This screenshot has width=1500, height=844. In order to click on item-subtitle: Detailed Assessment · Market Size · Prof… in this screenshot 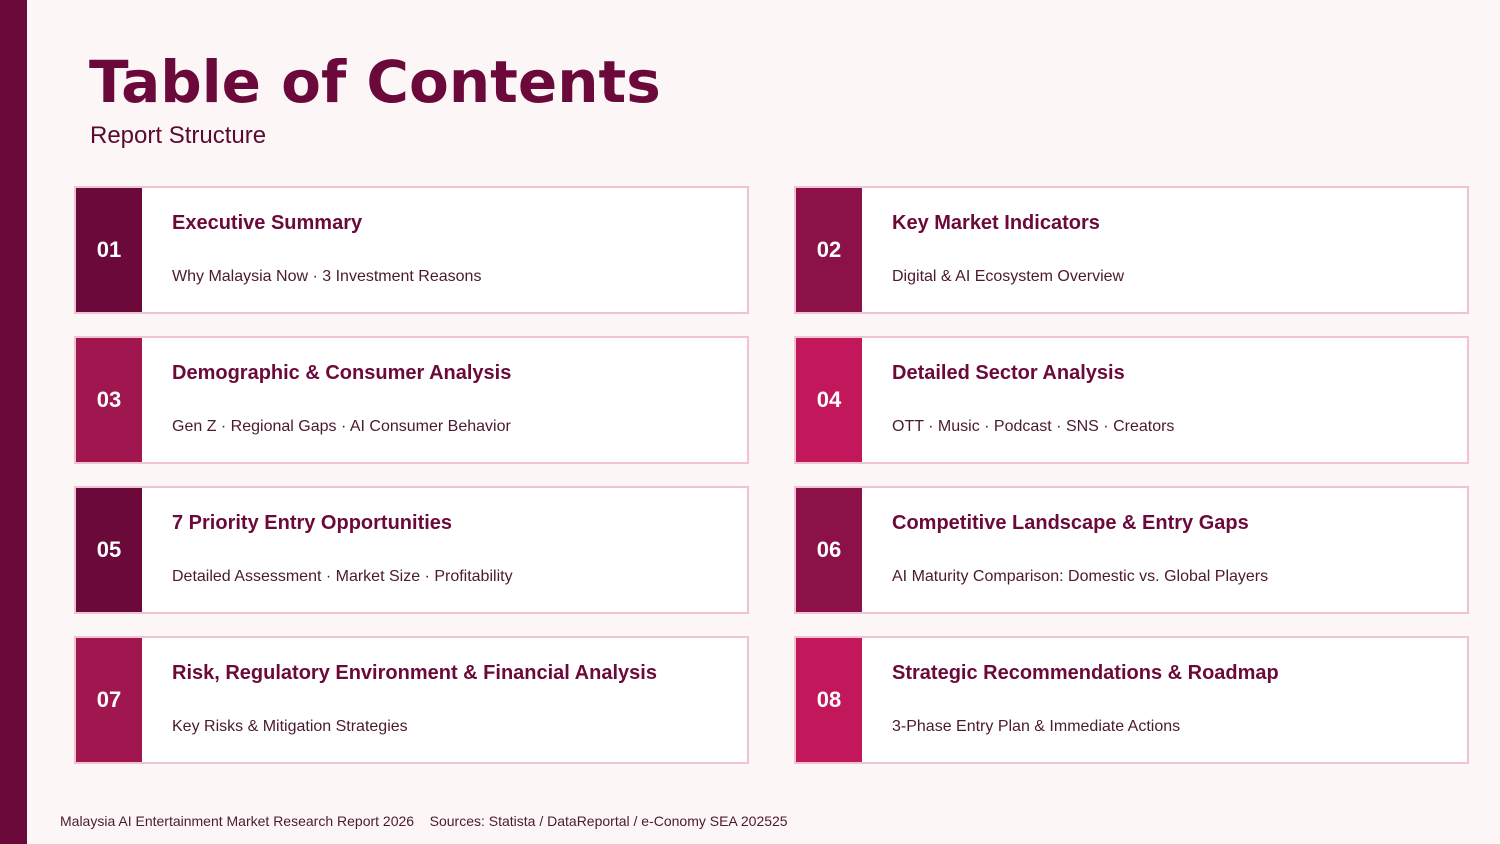, I will do `click(342, 576)`.